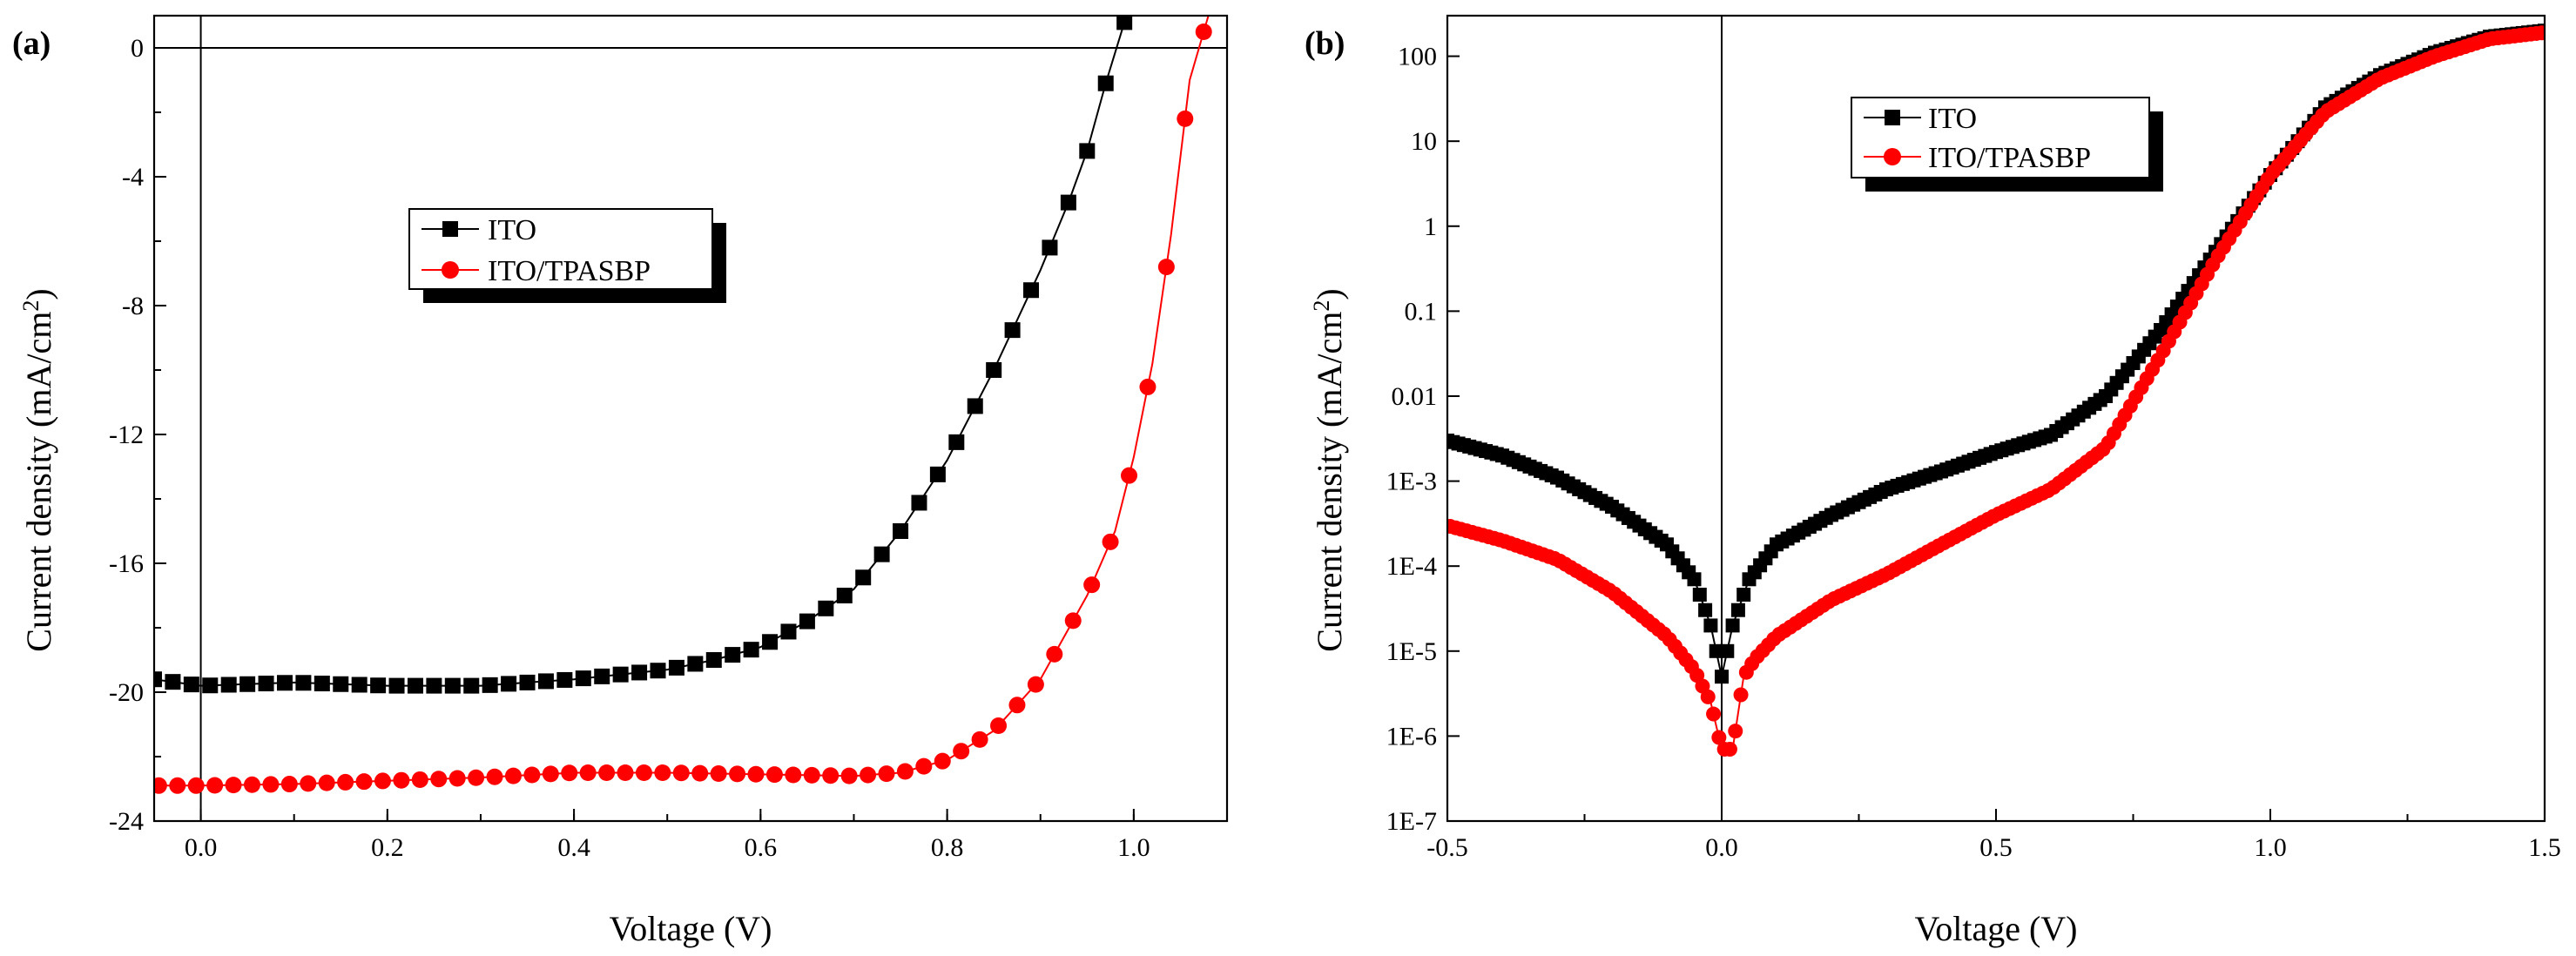 This screenshot has height=956, width=2576. I want to click on x-tick-label: 0.2, so click(387, 847).